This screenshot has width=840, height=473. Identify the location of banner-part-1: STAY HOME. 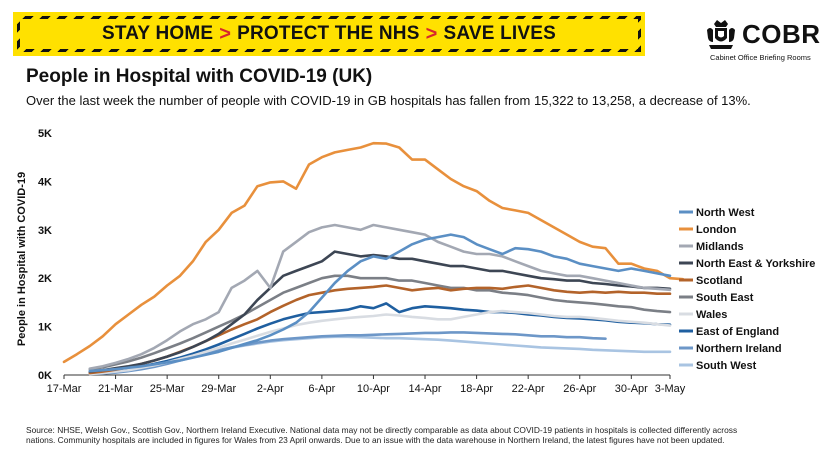
(157, 33).